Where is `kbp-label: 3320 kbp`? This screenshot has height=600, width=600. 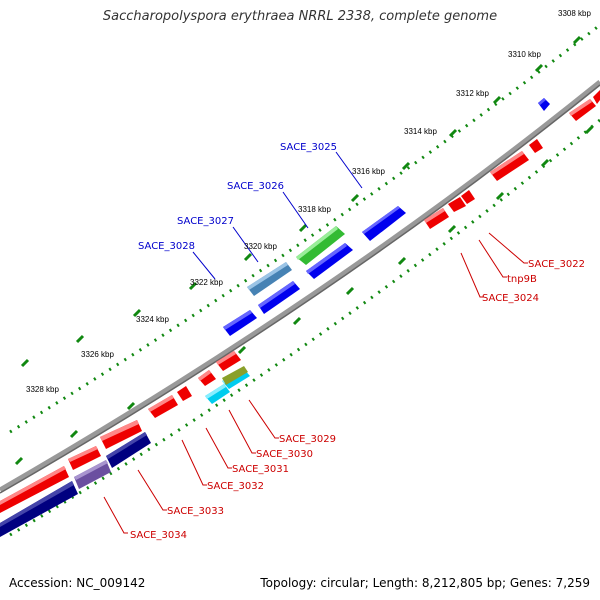
kbp-label: 3320 kbp is located at coordinates (260, 246).